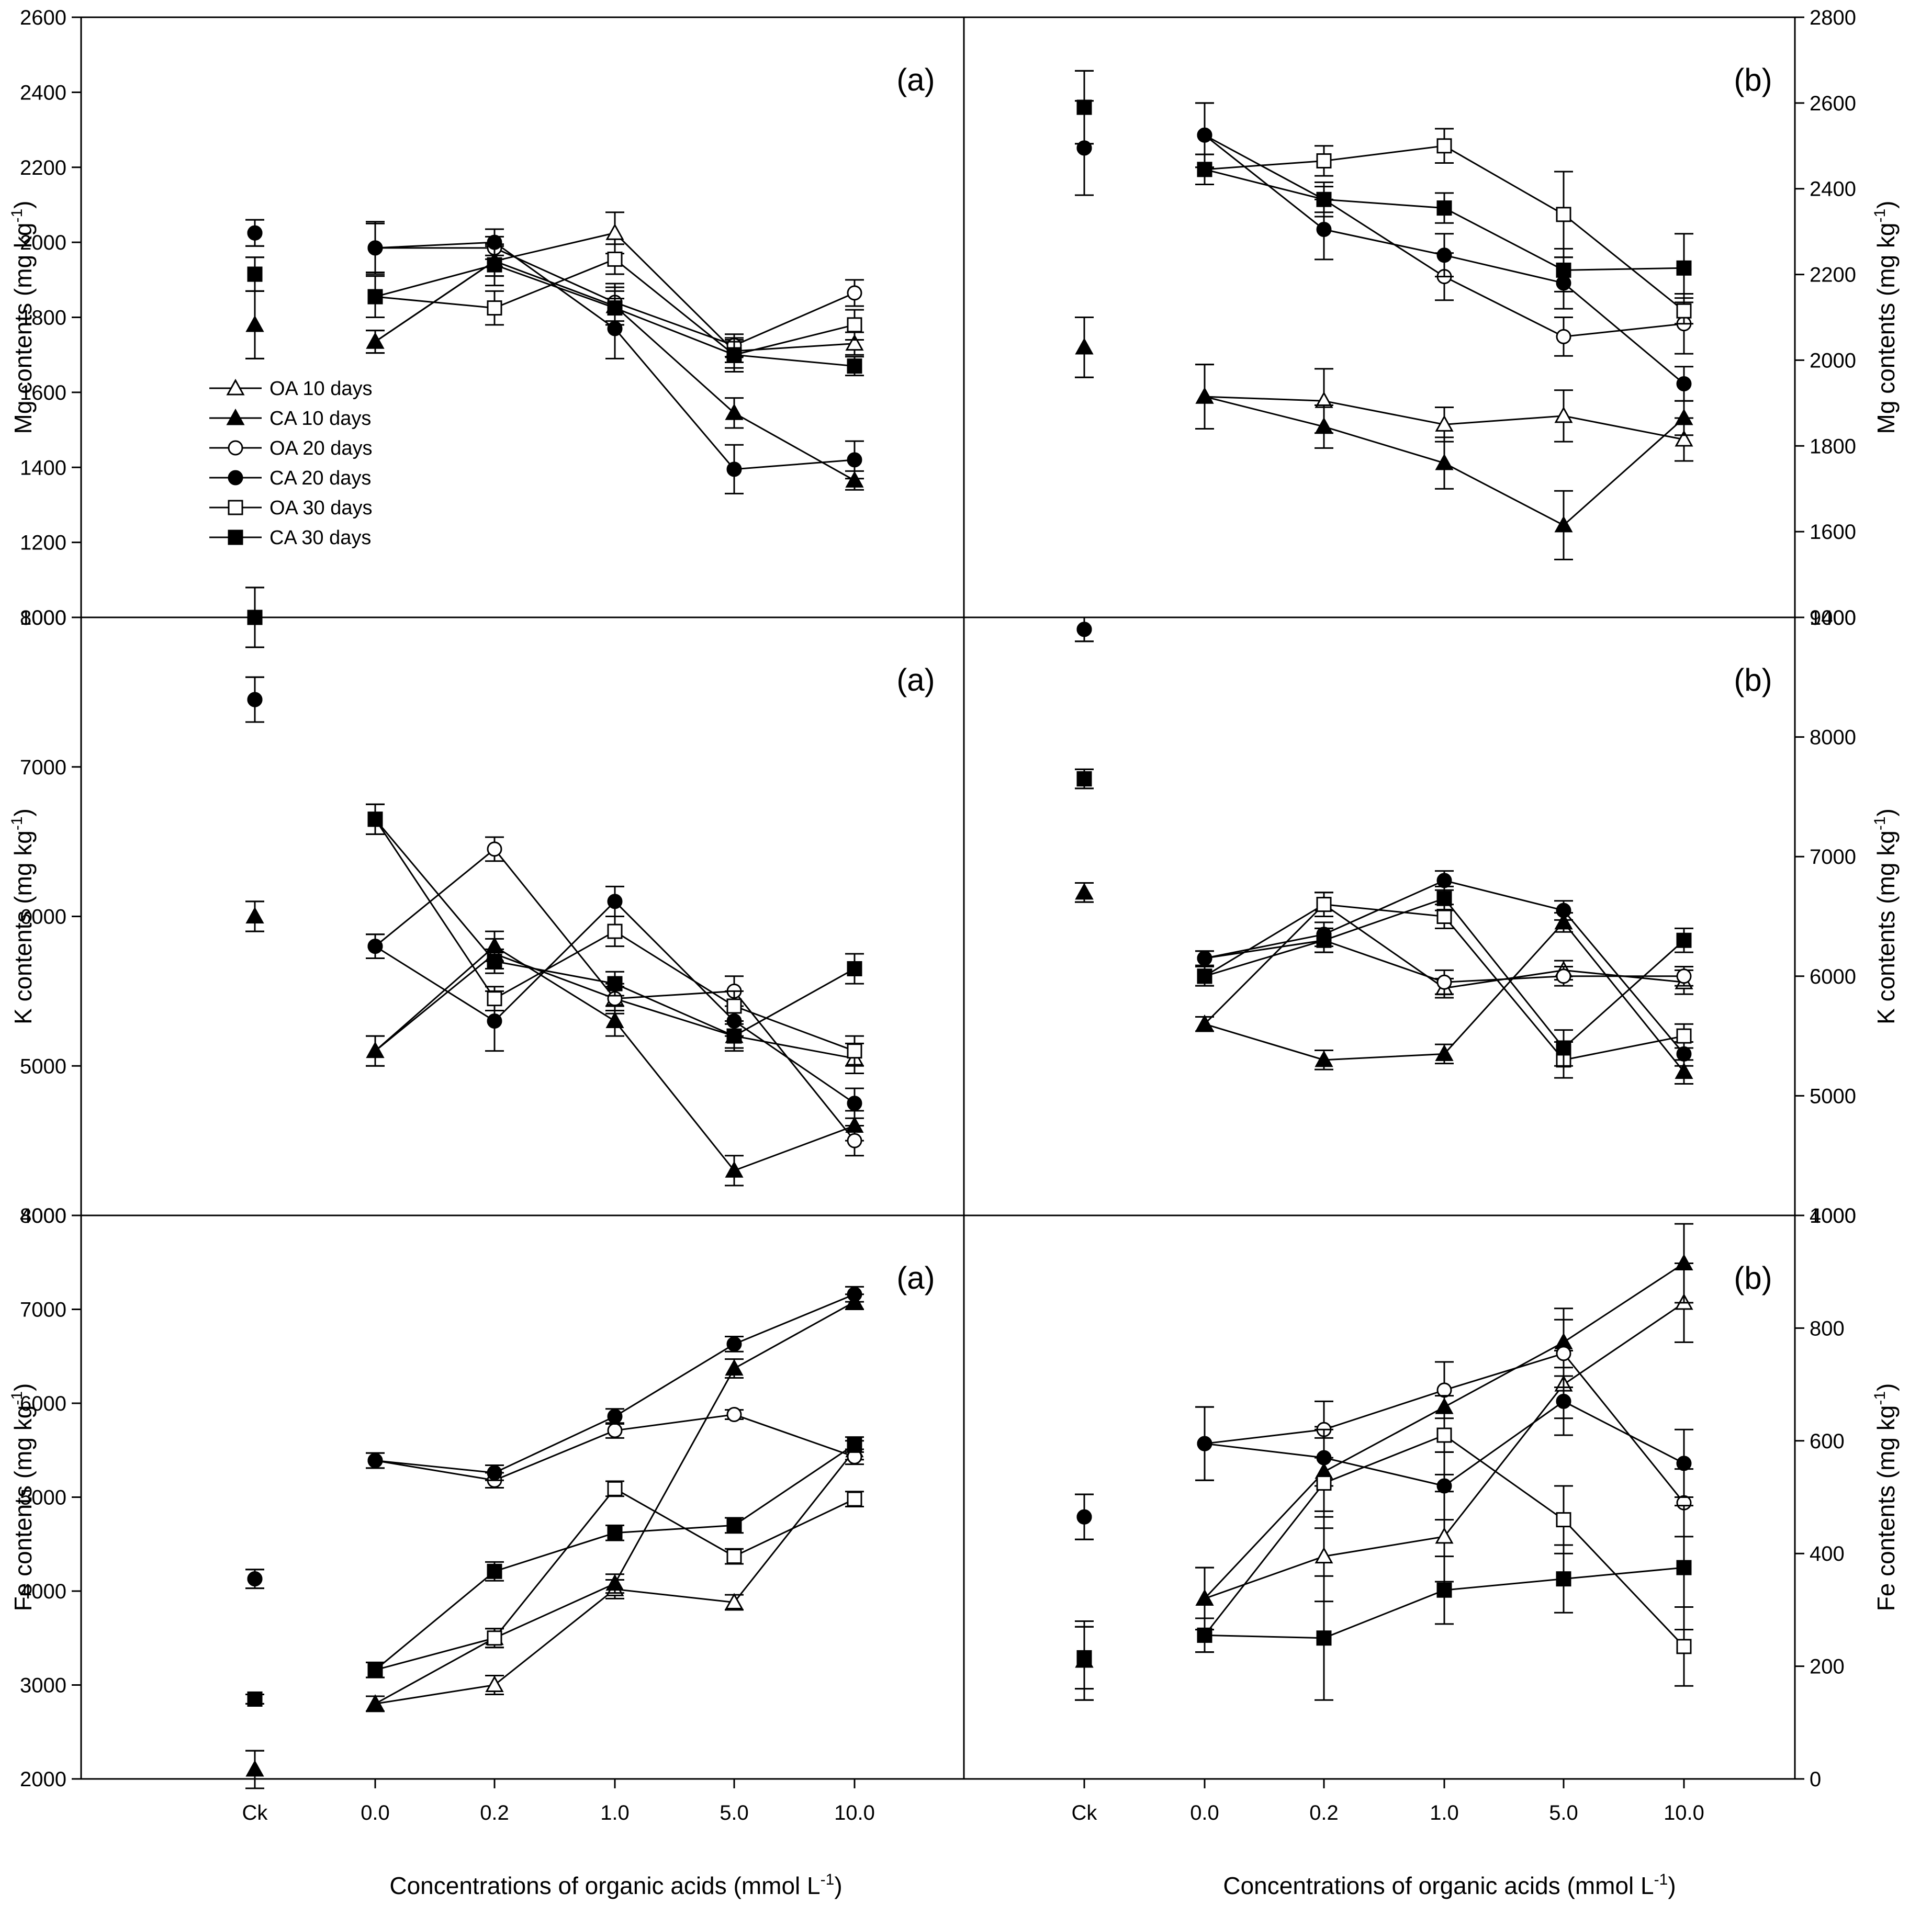 The height and width of the screenshot is (1916, 1932). Describe the element at coordinates (1885, 916) in the screenshot. I see `y-axis-label-k-right: K contents (mg kg-1)` at that location.